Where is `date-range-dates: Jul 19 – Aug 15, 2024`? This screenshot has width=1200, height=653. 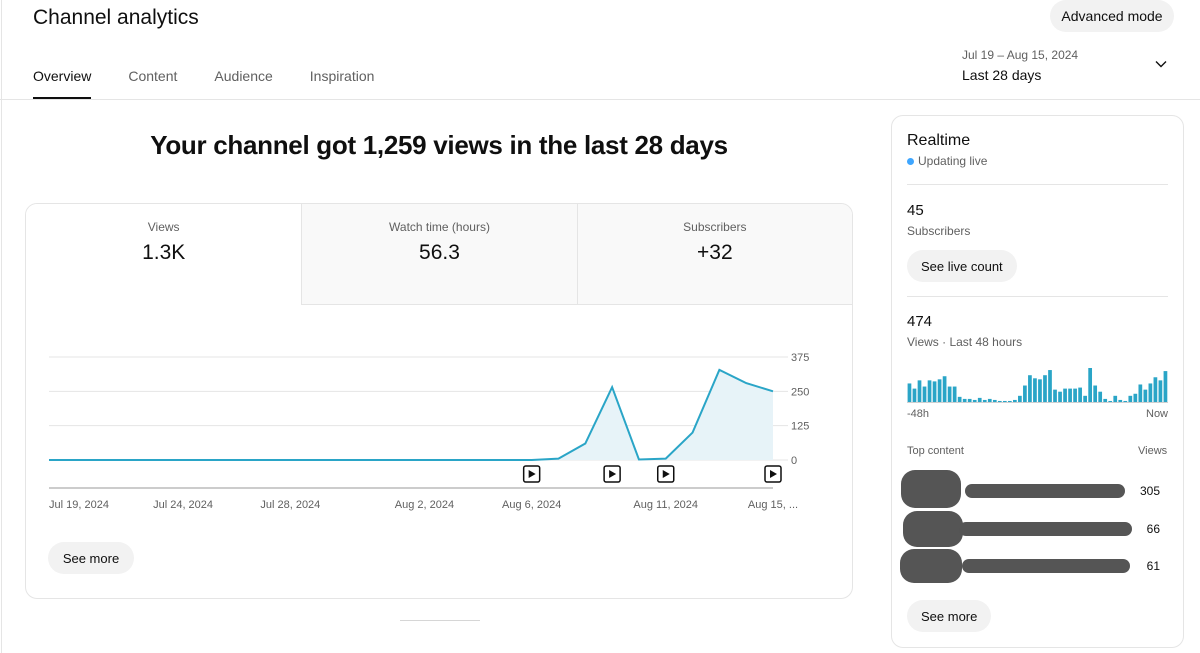 date-range-dates: Jul 19 – Aug 15, 2024 is located at coordinates (1020, 55).